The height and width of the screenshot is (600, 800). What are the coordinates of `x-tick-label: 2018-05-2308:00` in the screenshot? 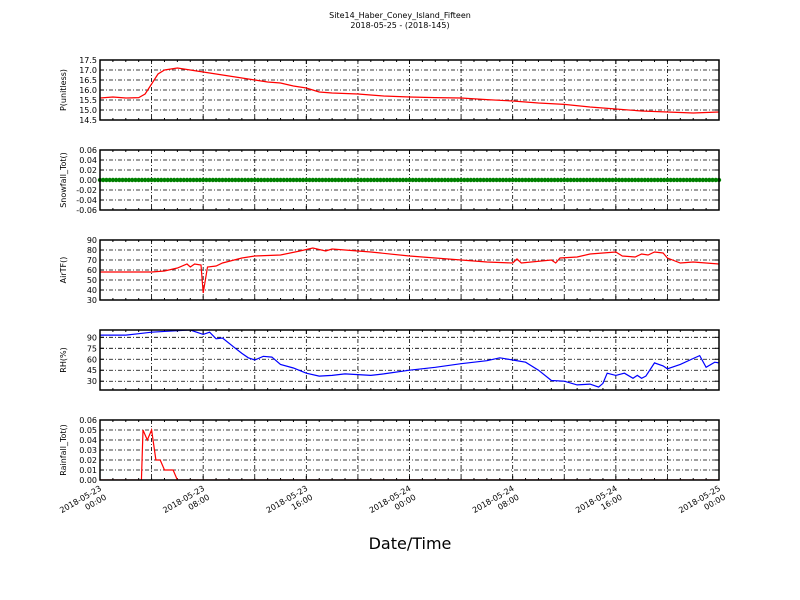 It's located at (186, 504).